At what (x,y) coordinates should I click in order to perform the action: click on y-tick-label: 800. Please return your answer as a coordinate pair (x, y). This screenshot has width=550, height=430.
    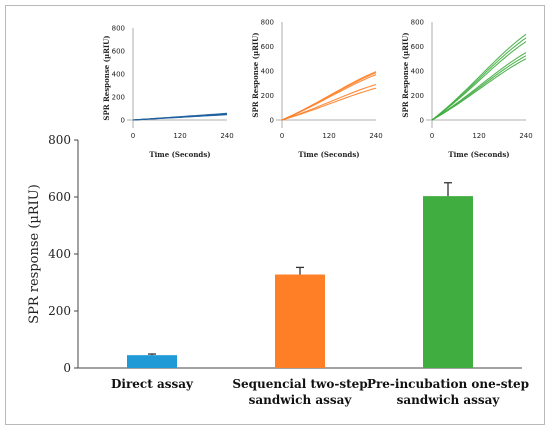
    Looking at the image, I should click on (59, 140).